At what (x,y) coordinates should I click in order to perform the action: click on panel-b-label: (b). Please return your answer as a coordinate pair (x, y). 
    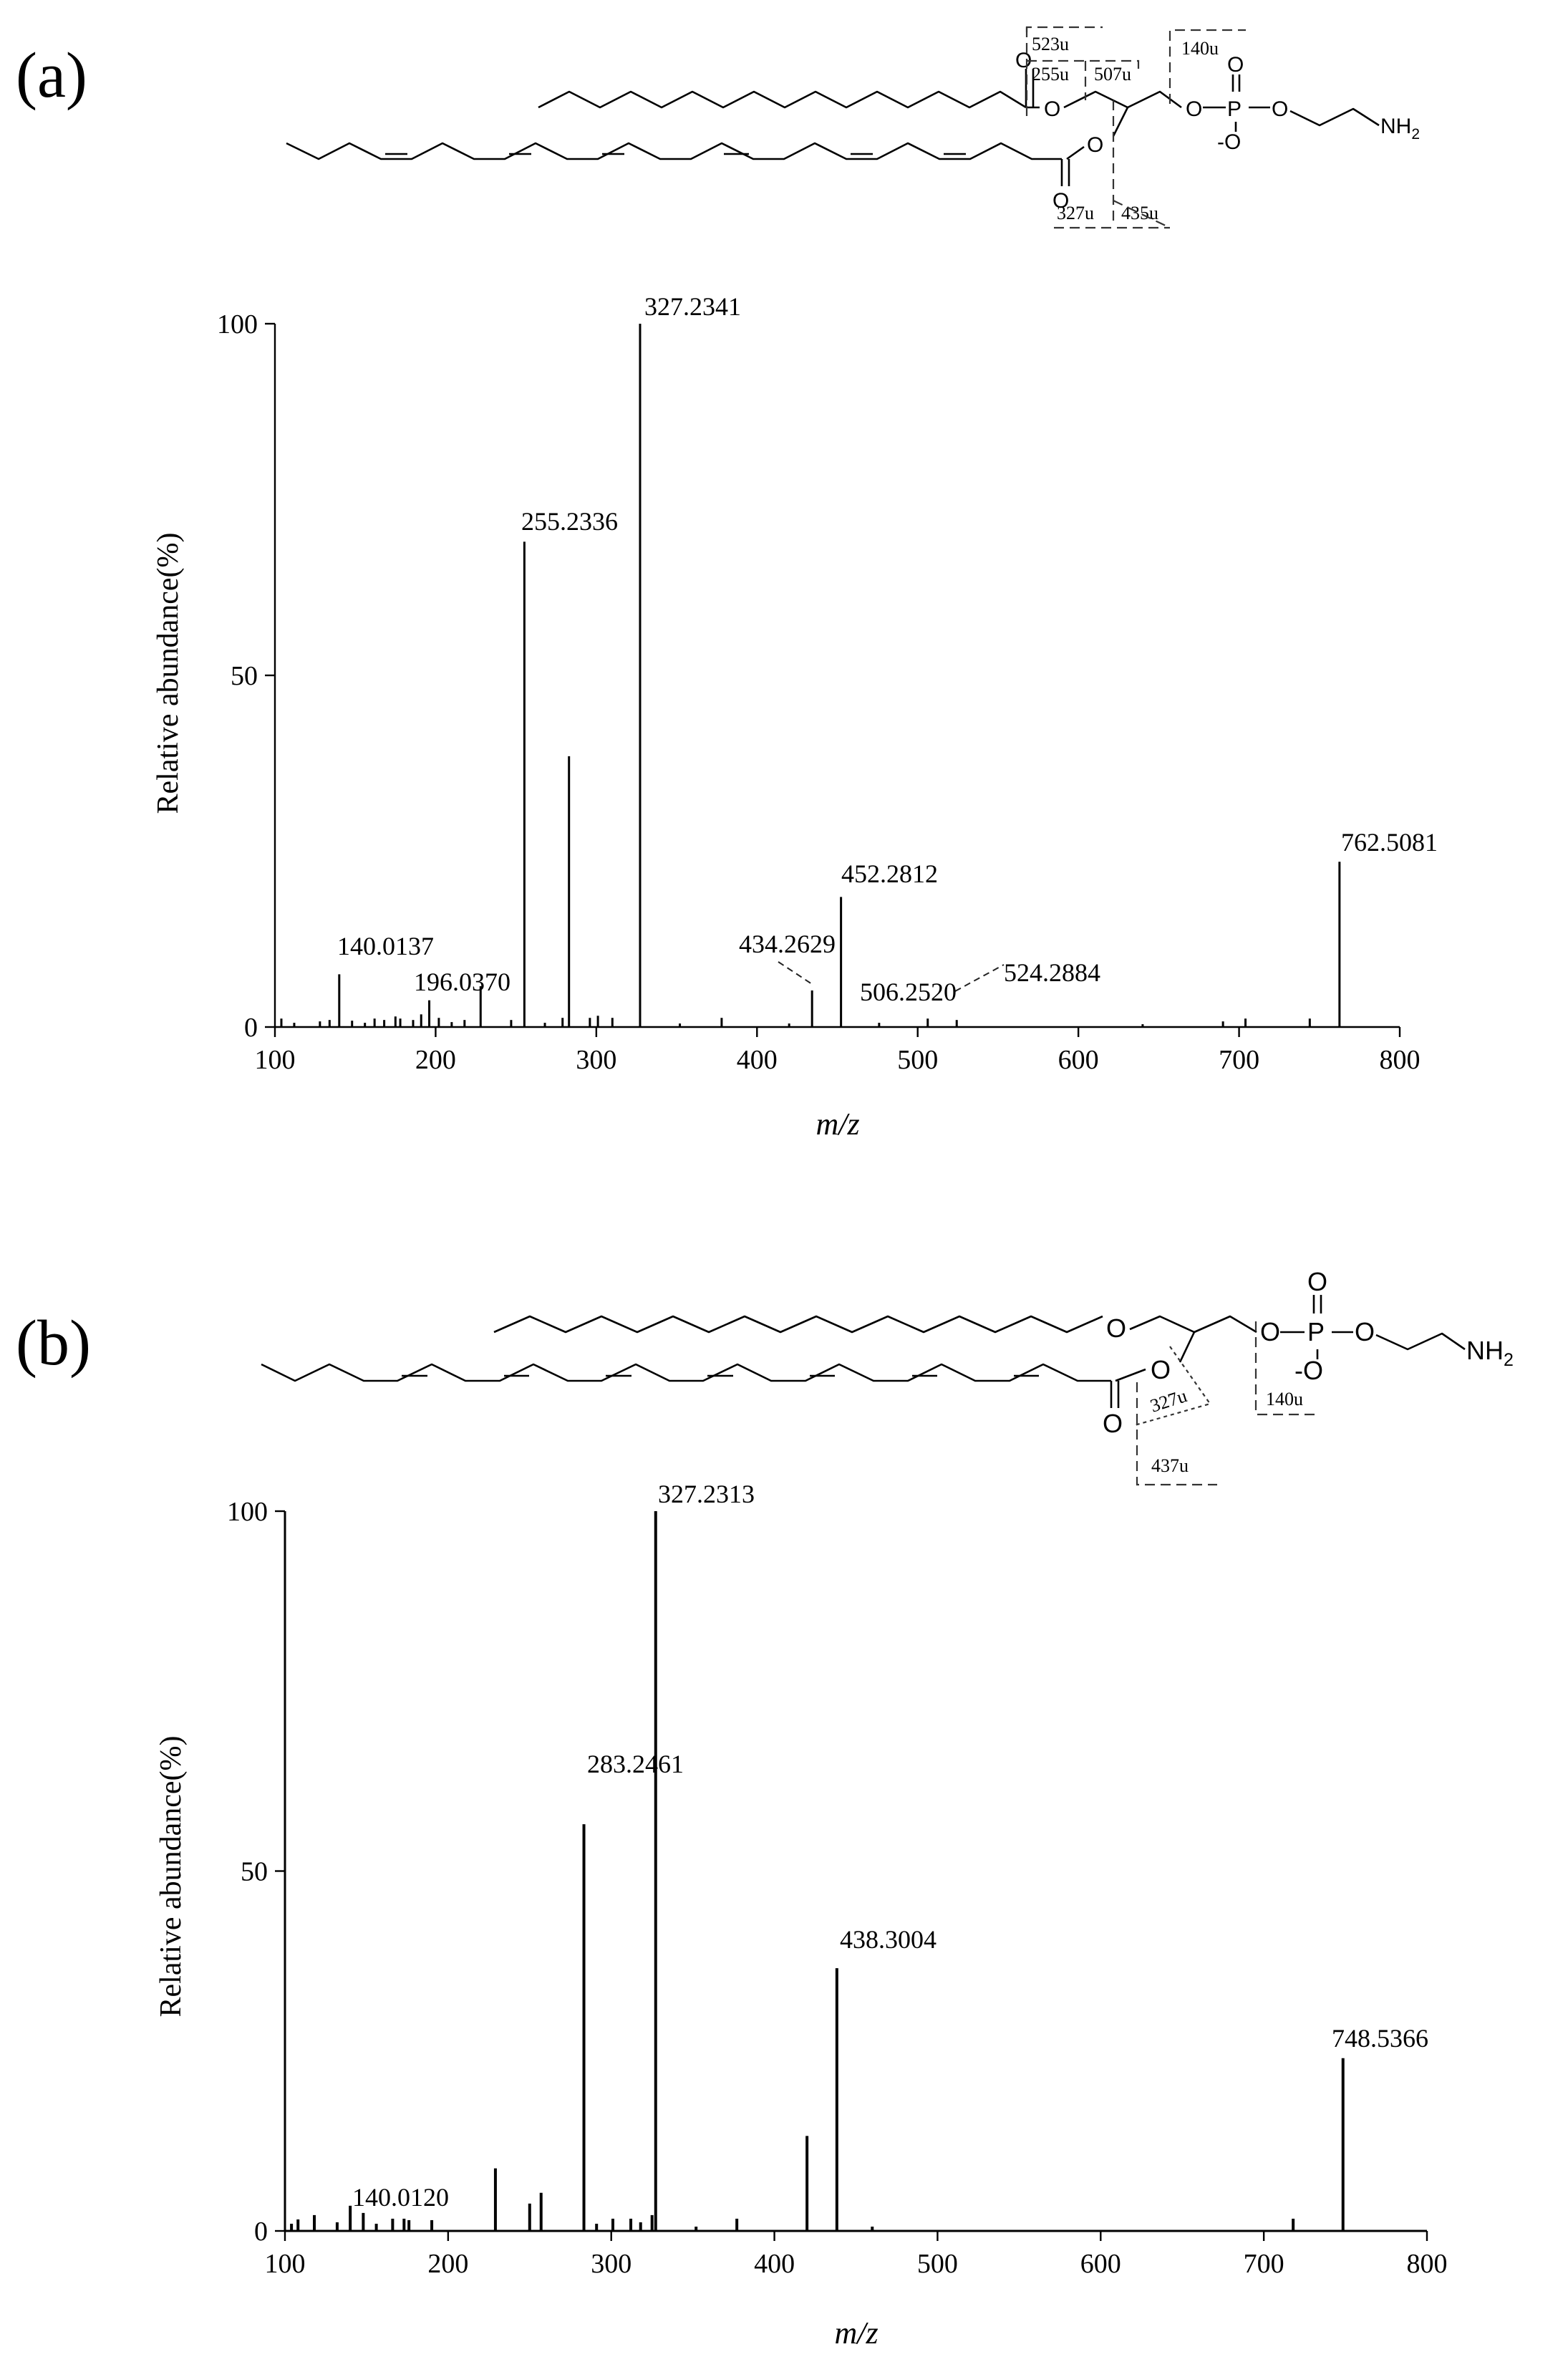
    Looking at the image, I should click on (53, 1343).